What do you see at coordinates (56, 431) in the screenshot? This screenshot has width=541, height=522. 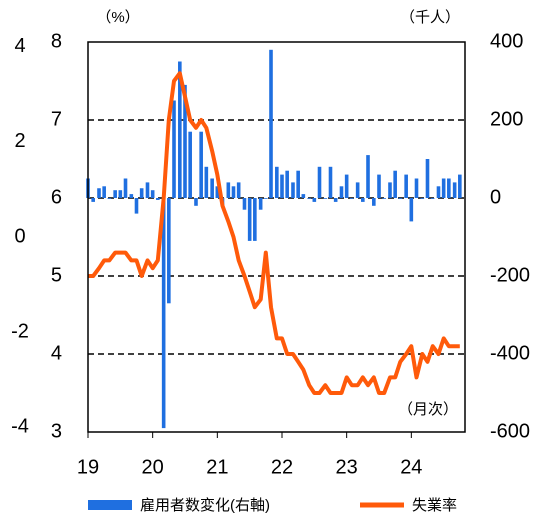 I see `y-tick-label: 3` at bounding box center [56, 431].